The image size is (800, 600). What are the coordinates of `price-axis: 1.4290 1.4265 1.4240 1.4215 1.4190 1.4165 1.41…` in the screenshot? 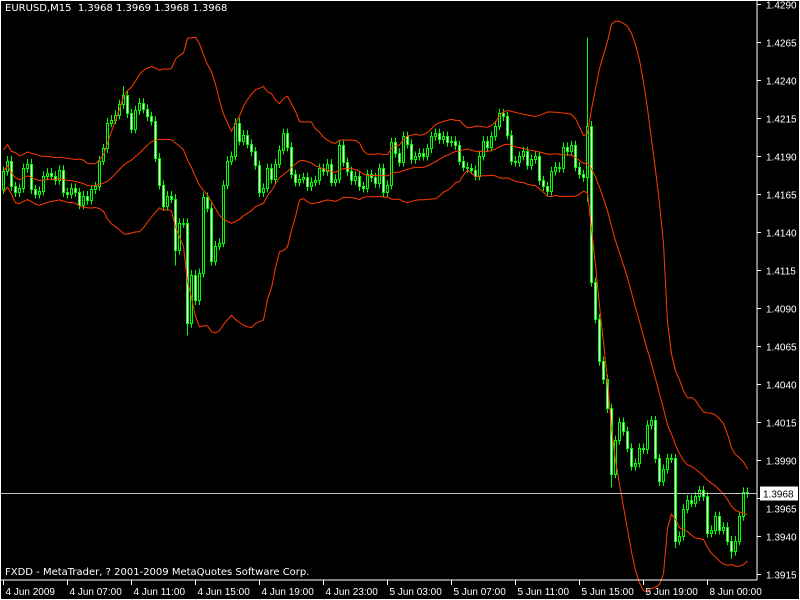 It's located at (777, 291).